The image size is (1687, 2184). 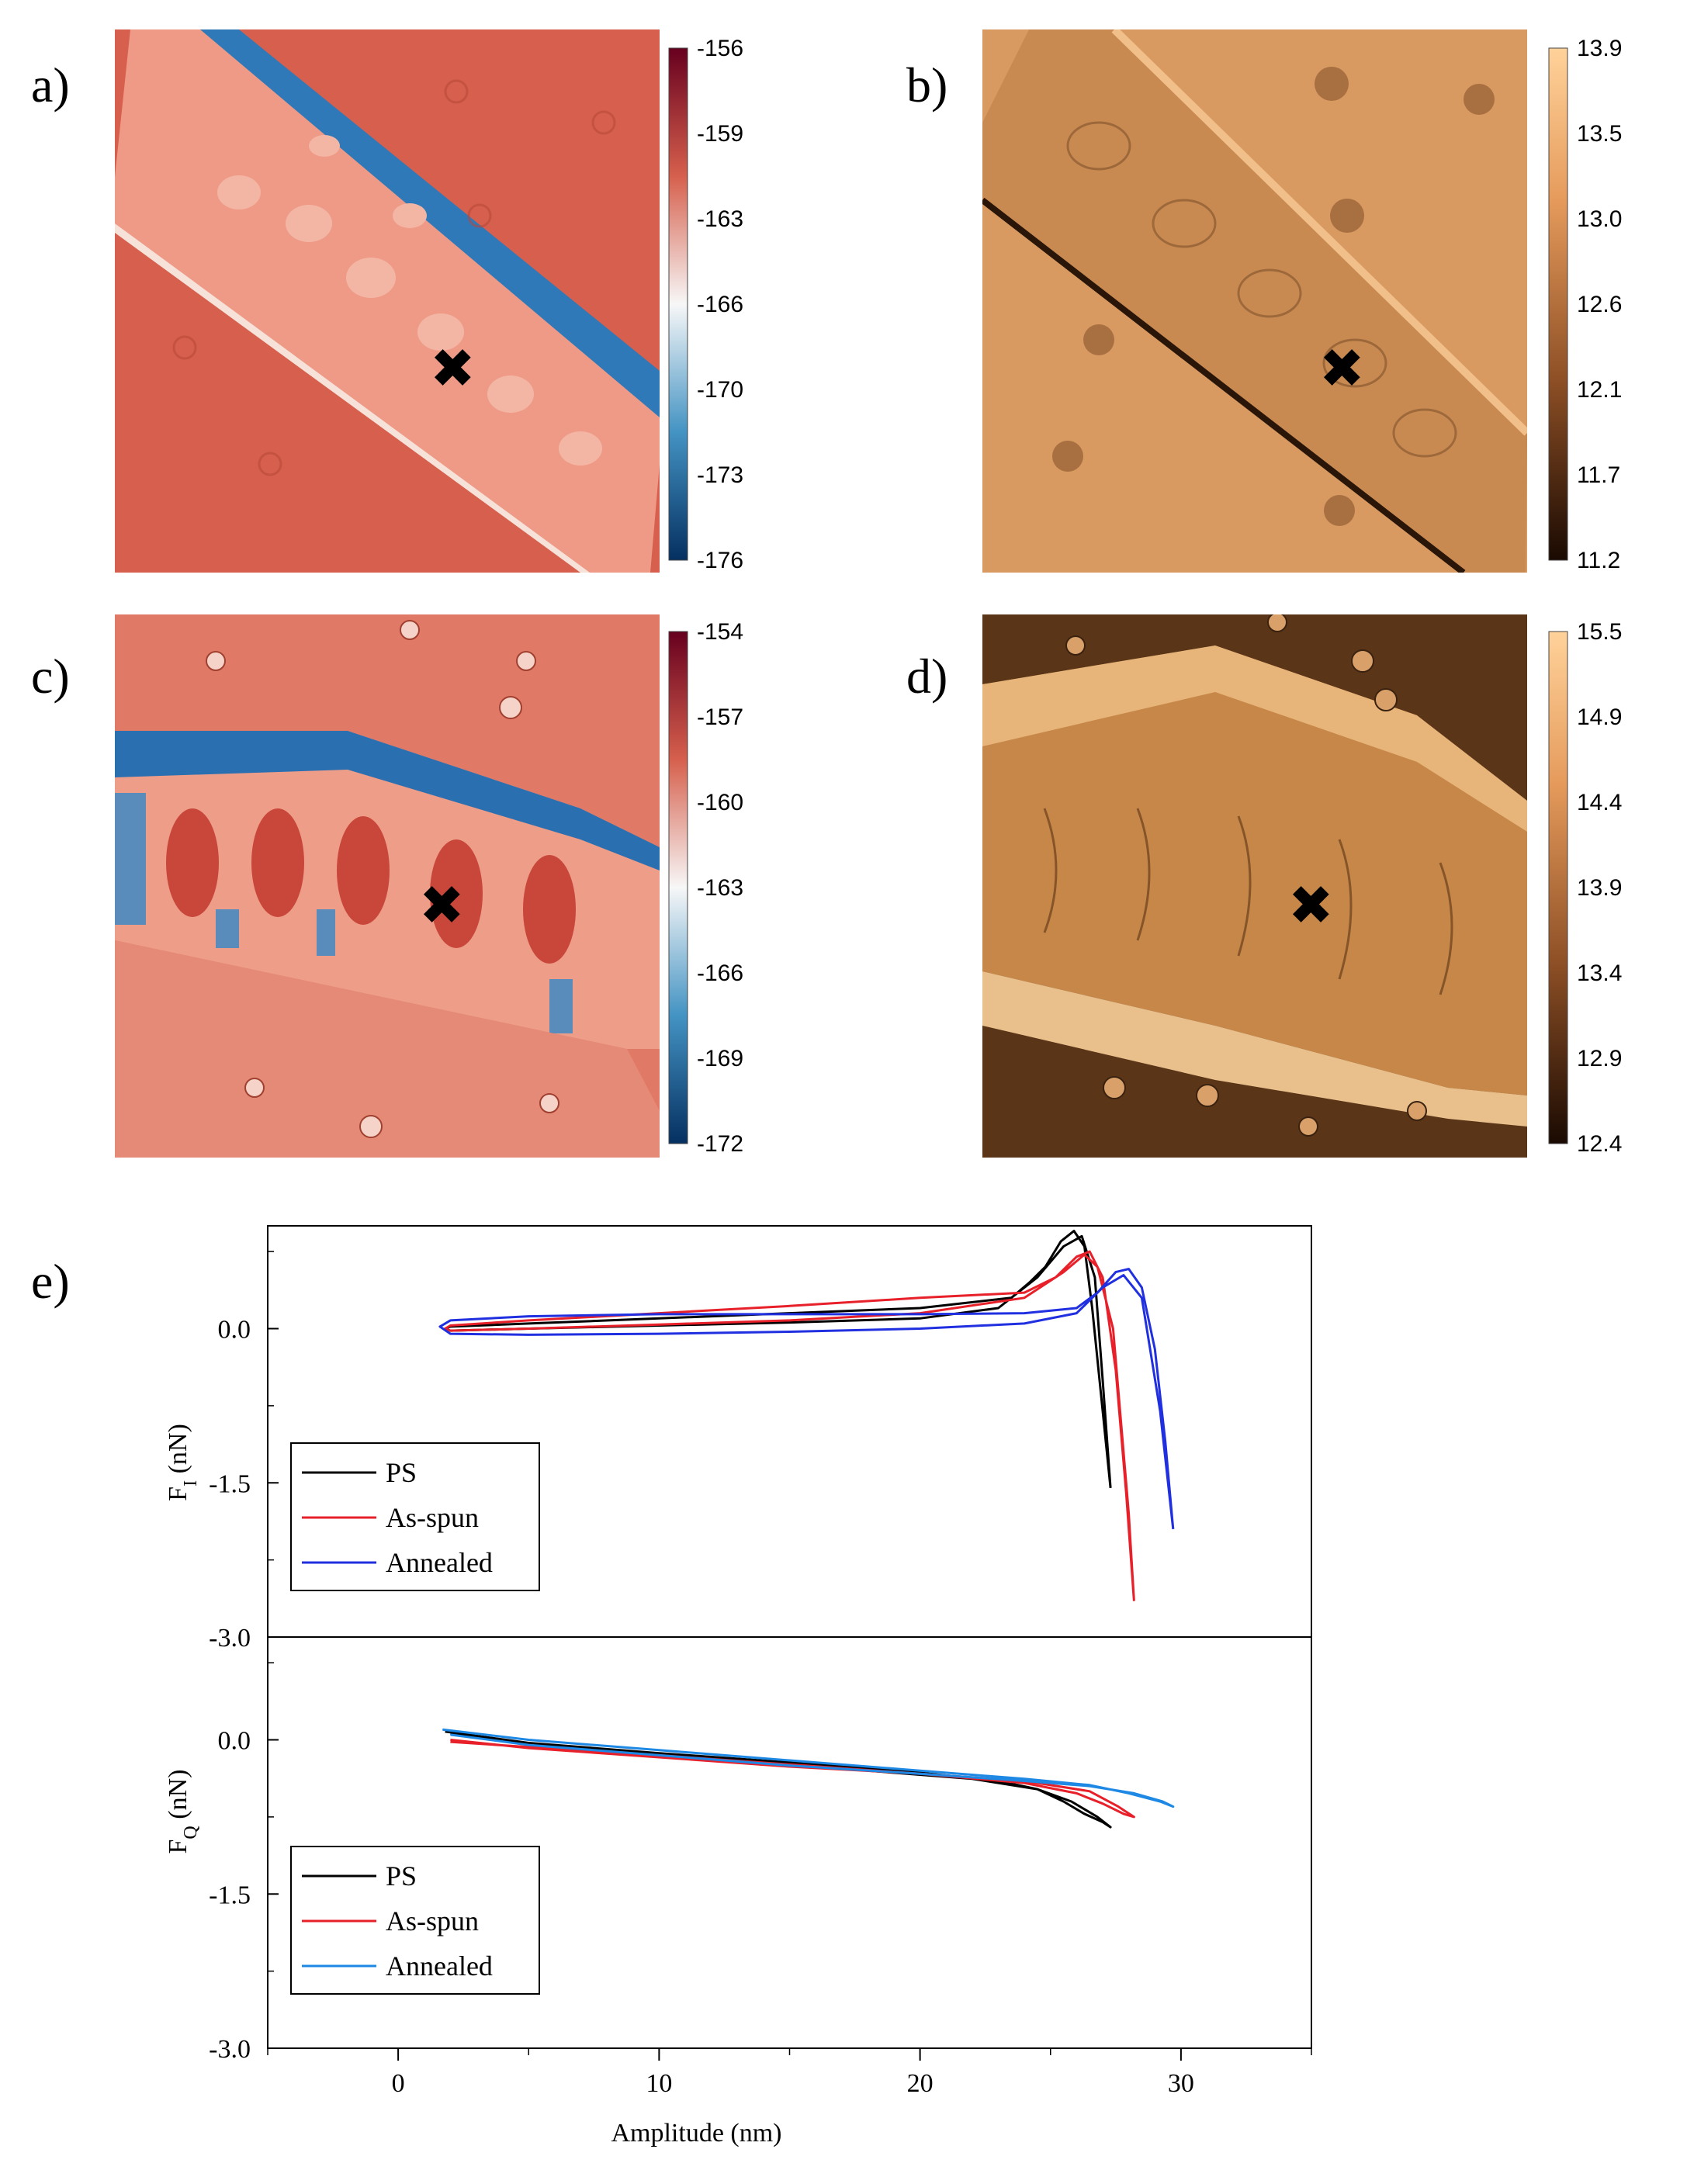 What do you see at coordinates (1599, 475) in the screenshot?
I see `colorbar-b-tick: 11.7` at bounding box center [1599, 475].